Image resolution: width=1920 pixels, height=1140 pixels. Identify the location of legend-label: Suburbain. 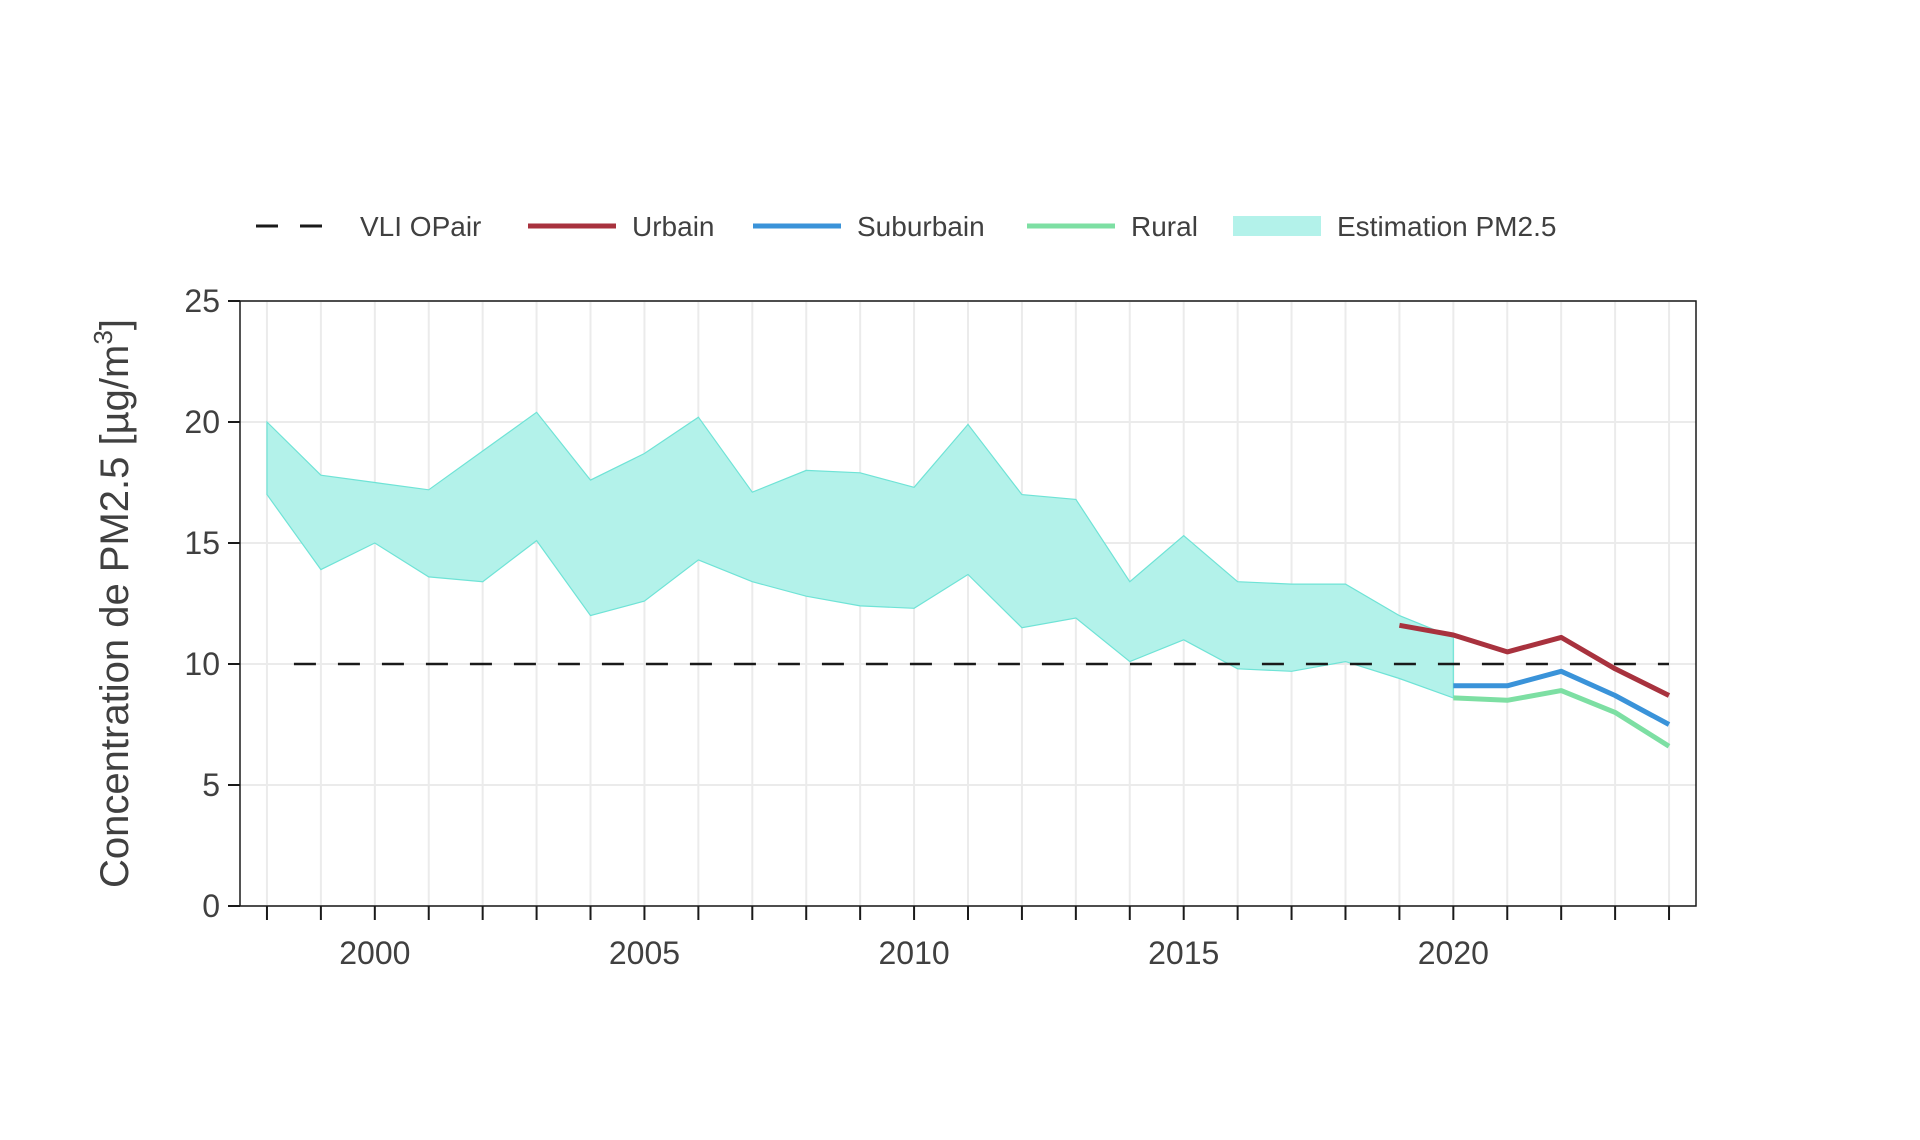
(921, 226).